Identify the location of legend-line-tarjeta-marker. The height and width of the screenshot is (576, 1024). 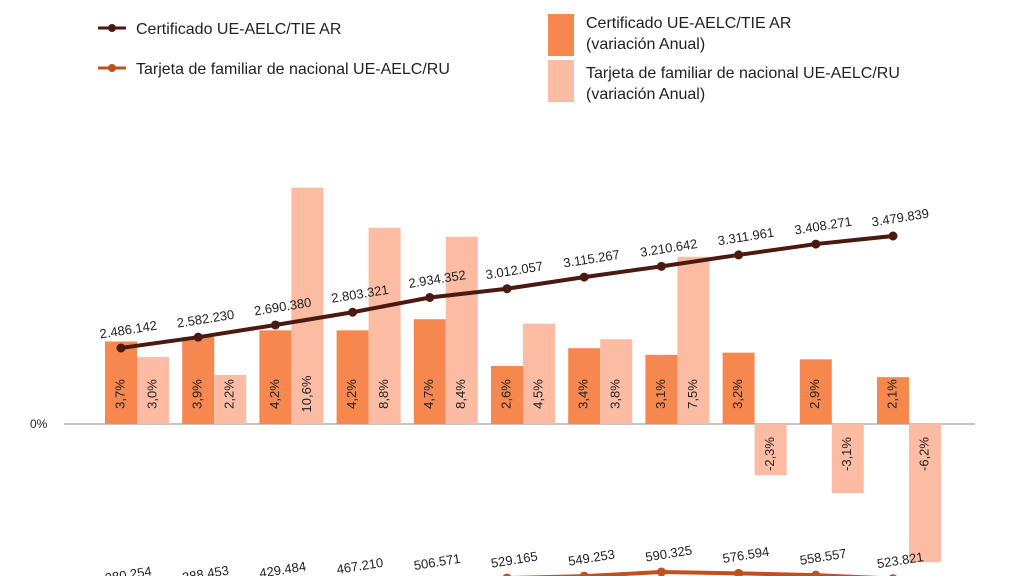
(112, 68).